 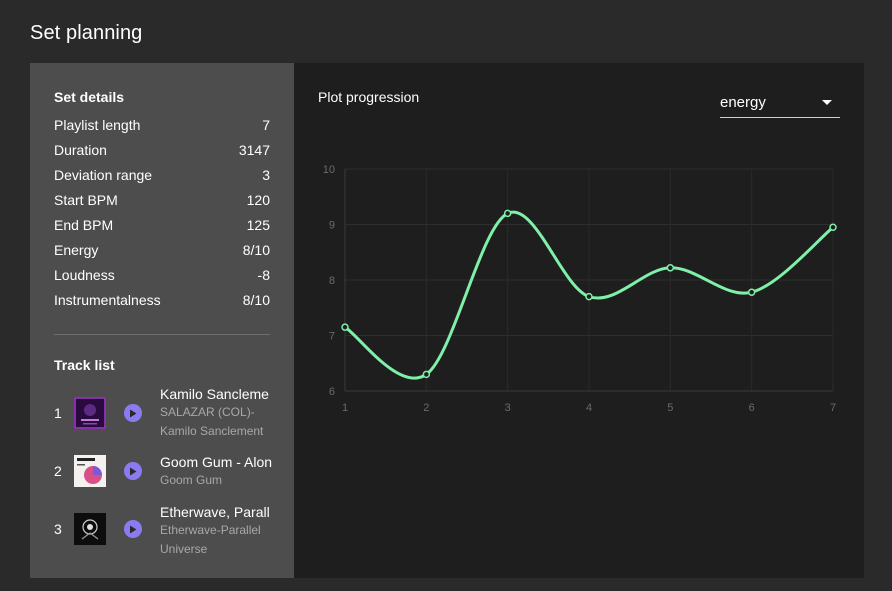 What do you see at coordinates (58, 471) in the screenshot?
I see `track-number: 2` at bounding box center [58, 471].